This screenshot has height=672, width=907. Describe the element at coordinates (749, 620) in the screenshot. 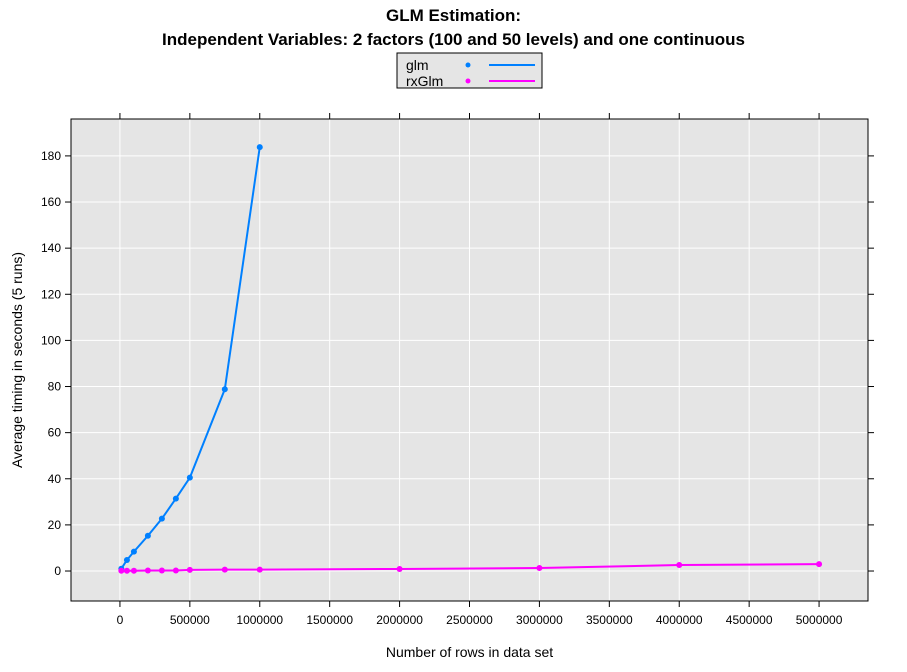

I see `x-tick-label: 4500000` at that location.